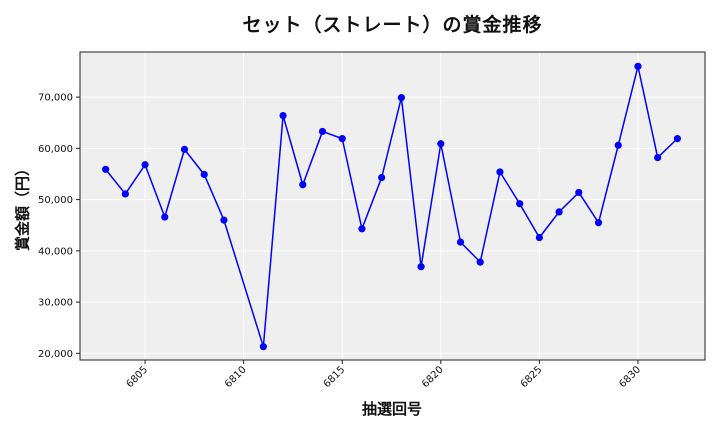 This screenshot has height=432, width=720. I want to click on y-tick-label: 40,000, so click(55, 251).